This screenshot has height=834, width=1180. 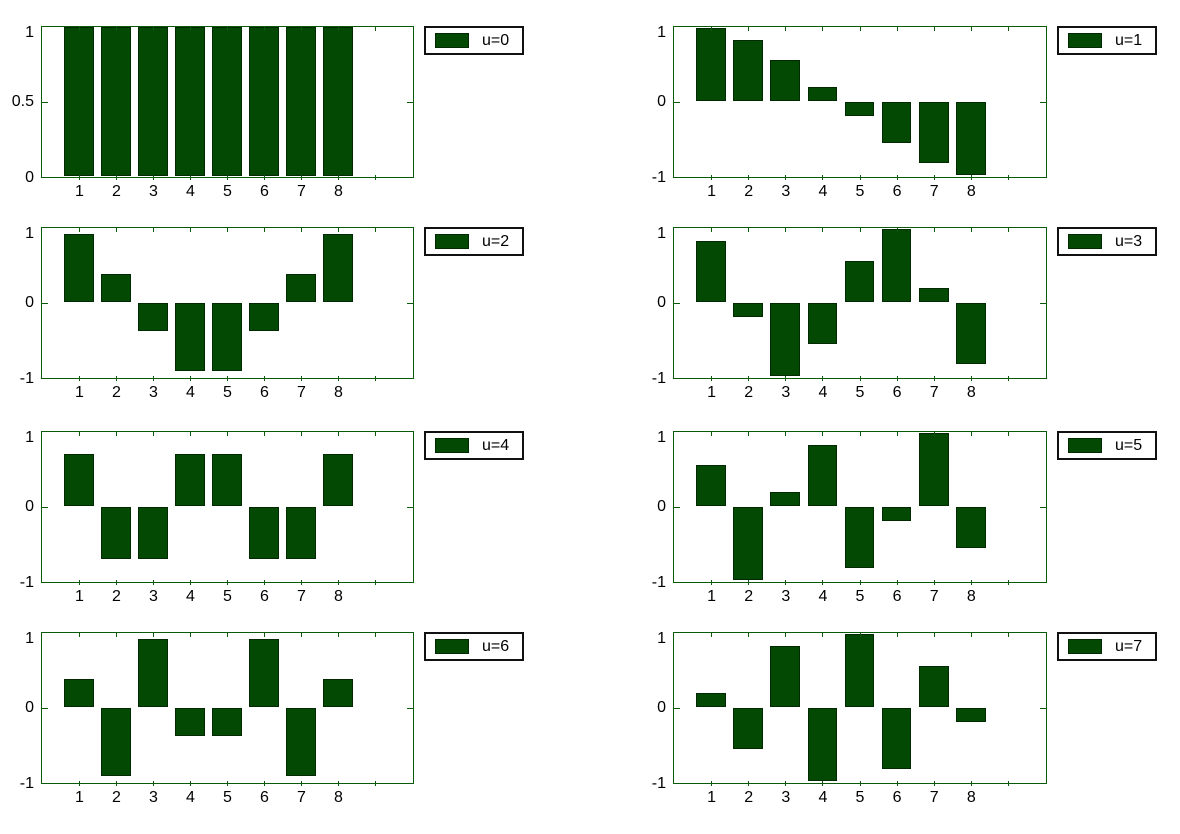 What do you see at coordinates (153, 797) in the screenshot?
I see `x-tick-label: 3` at bounding box center [153, 797].